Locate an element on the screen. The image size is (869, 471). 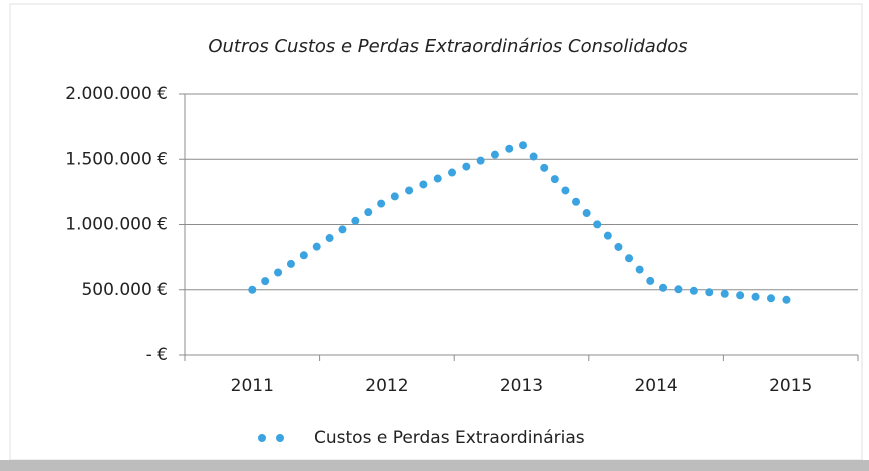
bottom-bar is located at coordinates (434, 465).